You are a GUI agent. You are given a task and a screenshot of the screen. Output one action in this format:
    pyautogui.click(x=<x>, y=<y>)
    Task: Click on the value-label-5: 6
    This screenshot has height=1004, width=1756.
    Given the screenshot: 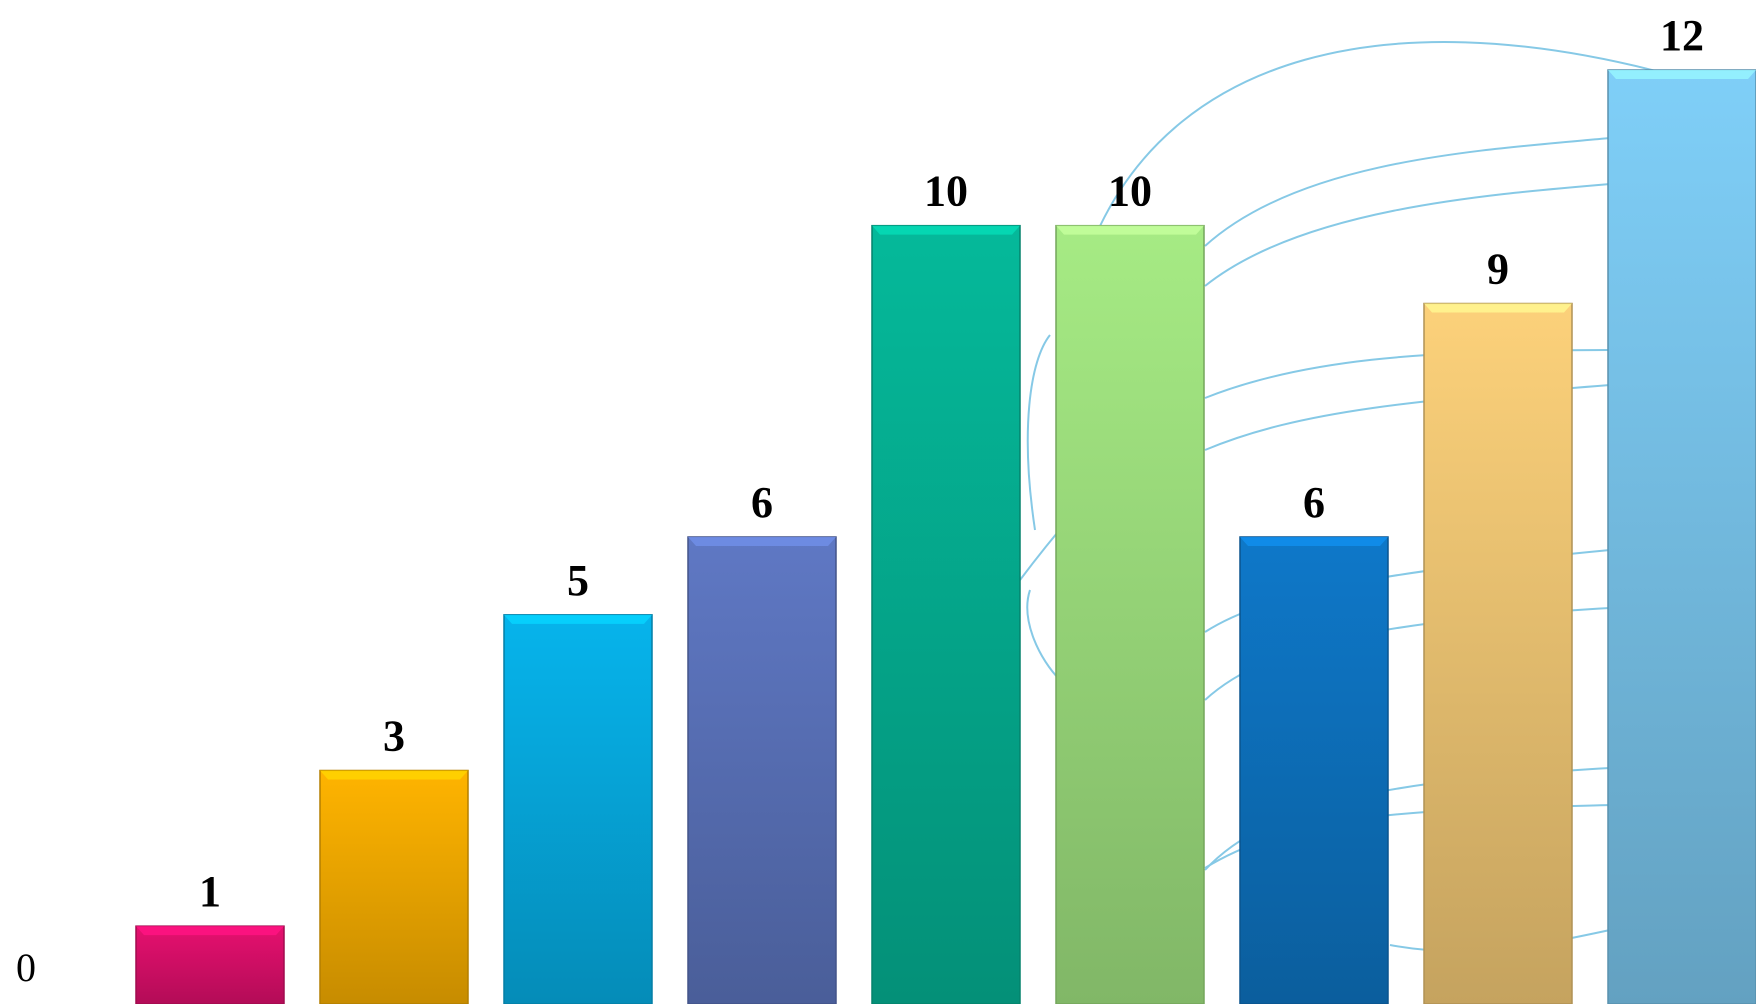 What is the action you would take?
    pyautogui.click(x=762, y=502)
    